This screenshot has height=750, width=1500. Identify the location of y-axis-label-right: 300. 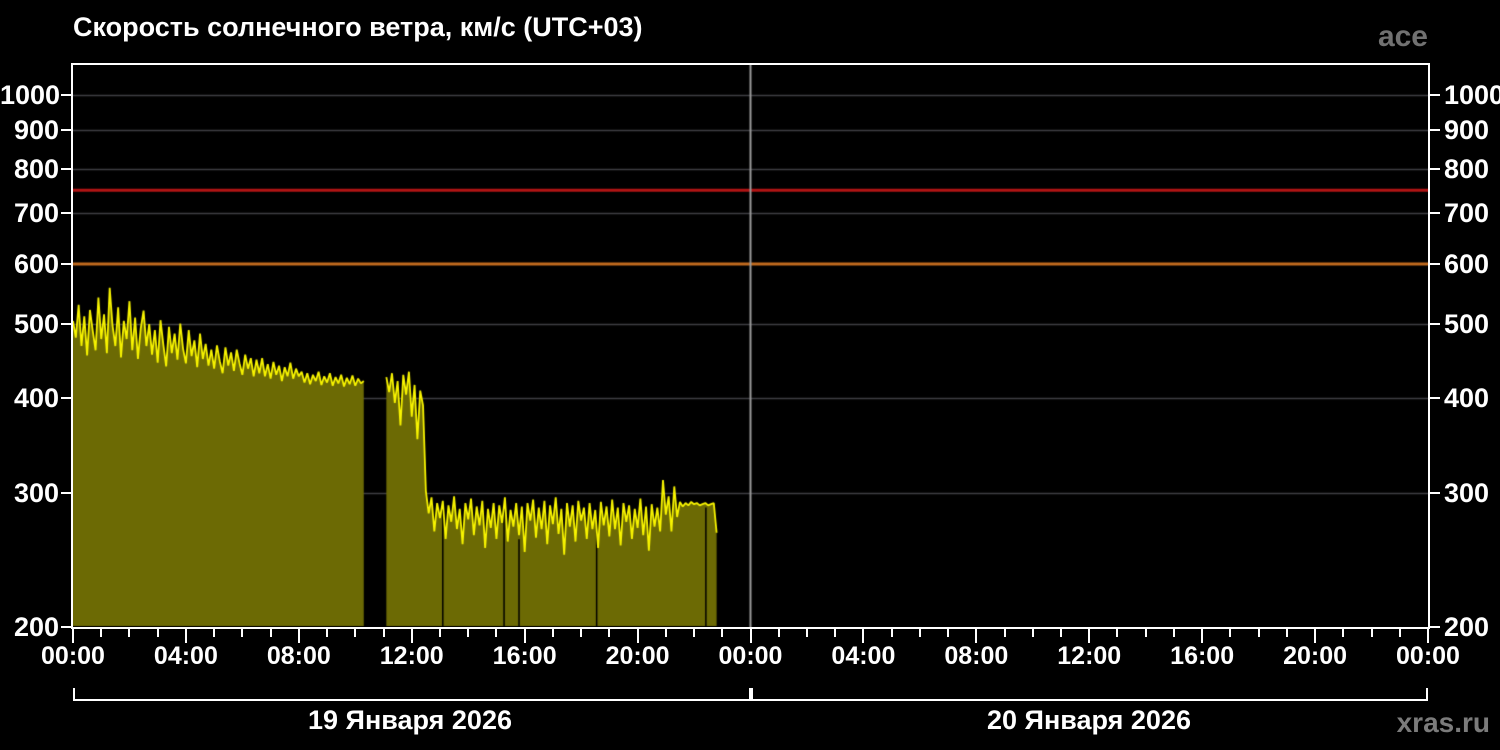
(1467, 492).